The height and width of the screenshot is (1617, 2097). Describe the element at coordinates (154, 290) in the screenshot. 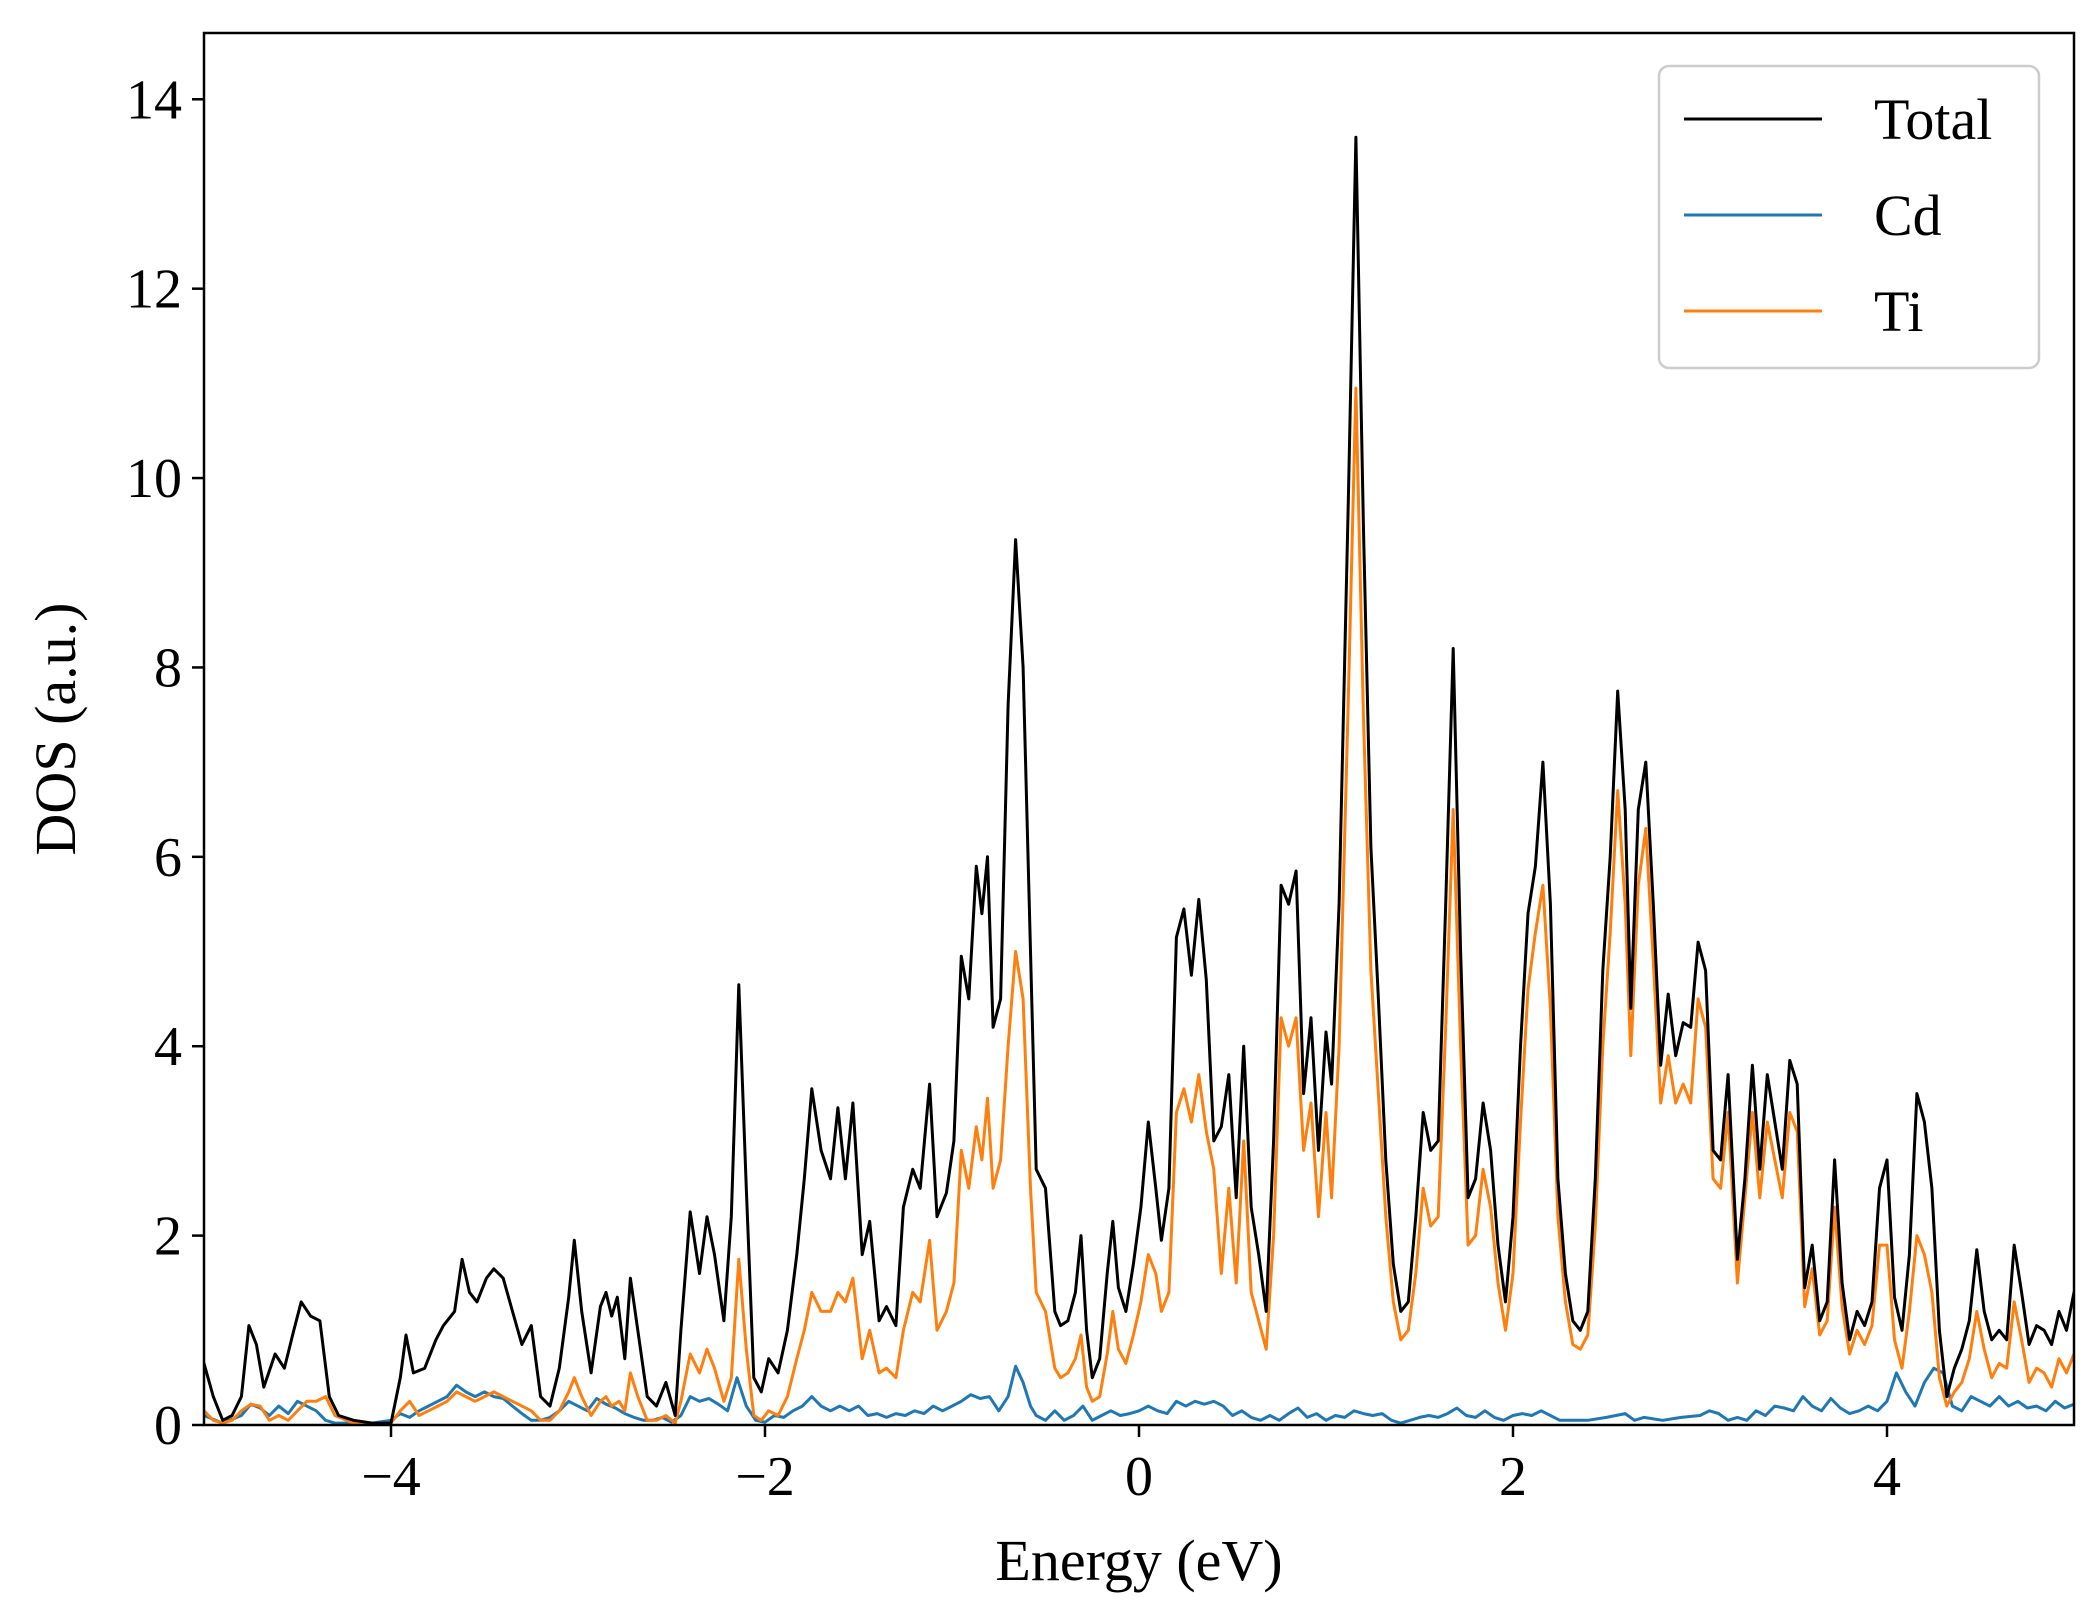

I see `y-tick-label: 12` at that location.